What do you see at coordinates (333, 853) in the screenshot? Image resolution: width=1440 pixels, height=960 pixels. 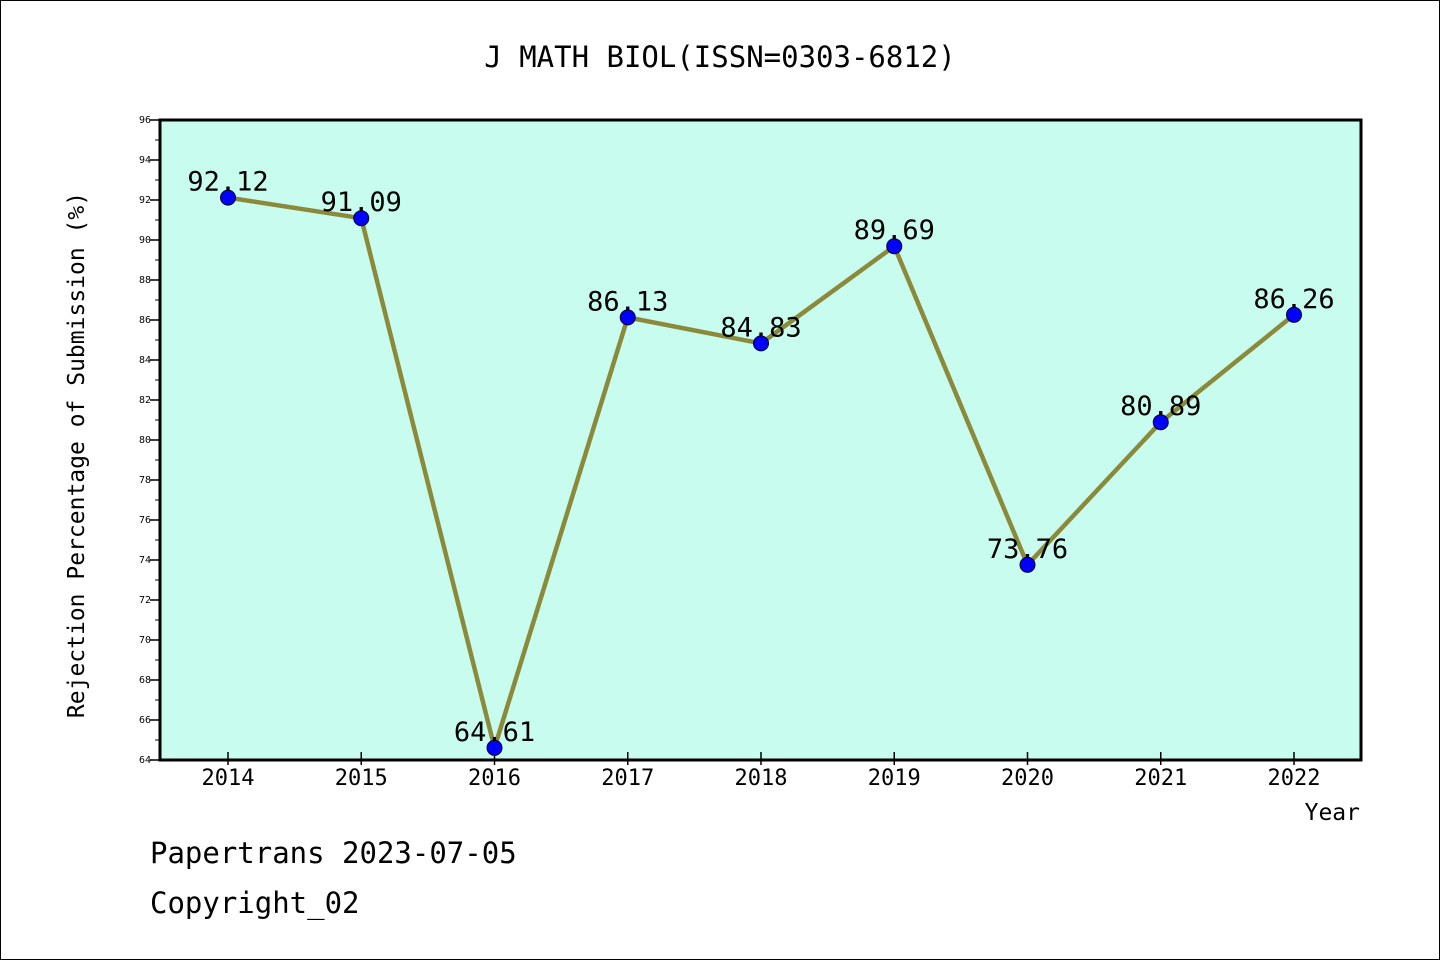 I see `footer-source-text: Papertrans 2023-07-05` at bounding box center [333, 853].